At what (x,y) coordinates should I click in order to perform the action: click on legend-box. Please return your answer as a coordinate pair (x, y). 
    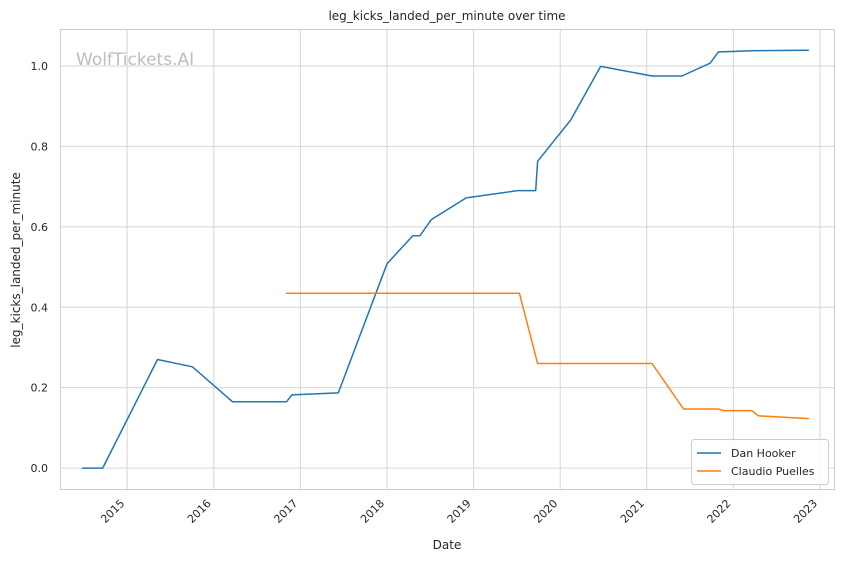
    Looking at the image, I should click on (760, 462).